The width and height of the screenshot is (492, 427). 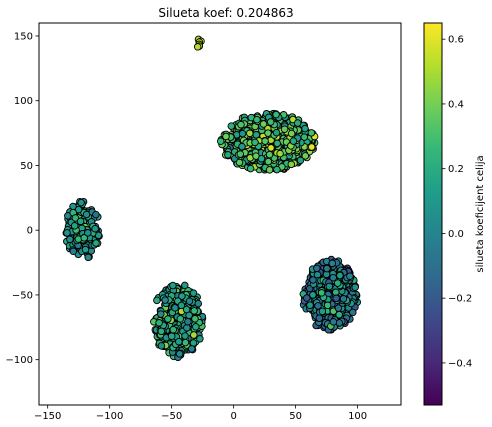 I want to click on x-tick-label: −150, so click(x=47, y=416).